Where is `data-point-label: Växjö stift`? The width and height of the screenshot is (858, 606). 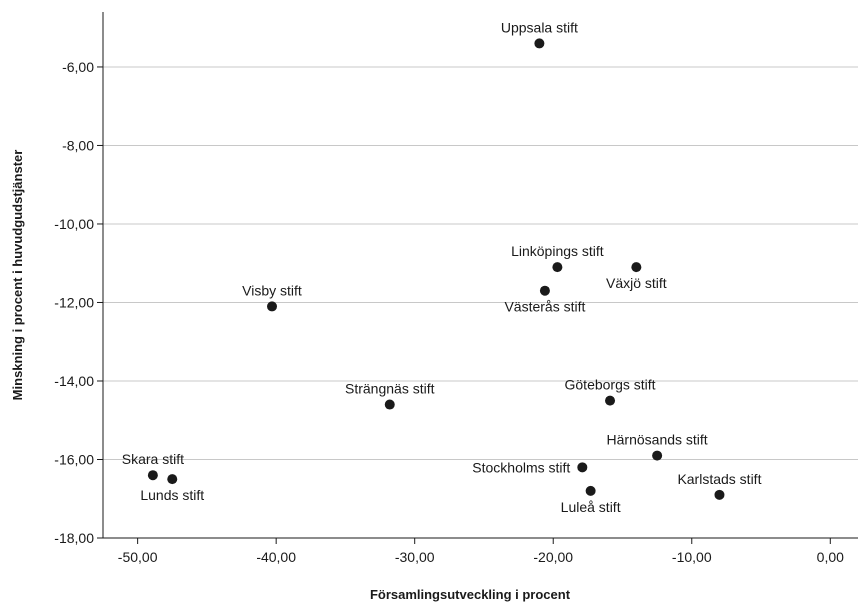 data-point-label: Växjö stift is located at coordinates (636, 283).